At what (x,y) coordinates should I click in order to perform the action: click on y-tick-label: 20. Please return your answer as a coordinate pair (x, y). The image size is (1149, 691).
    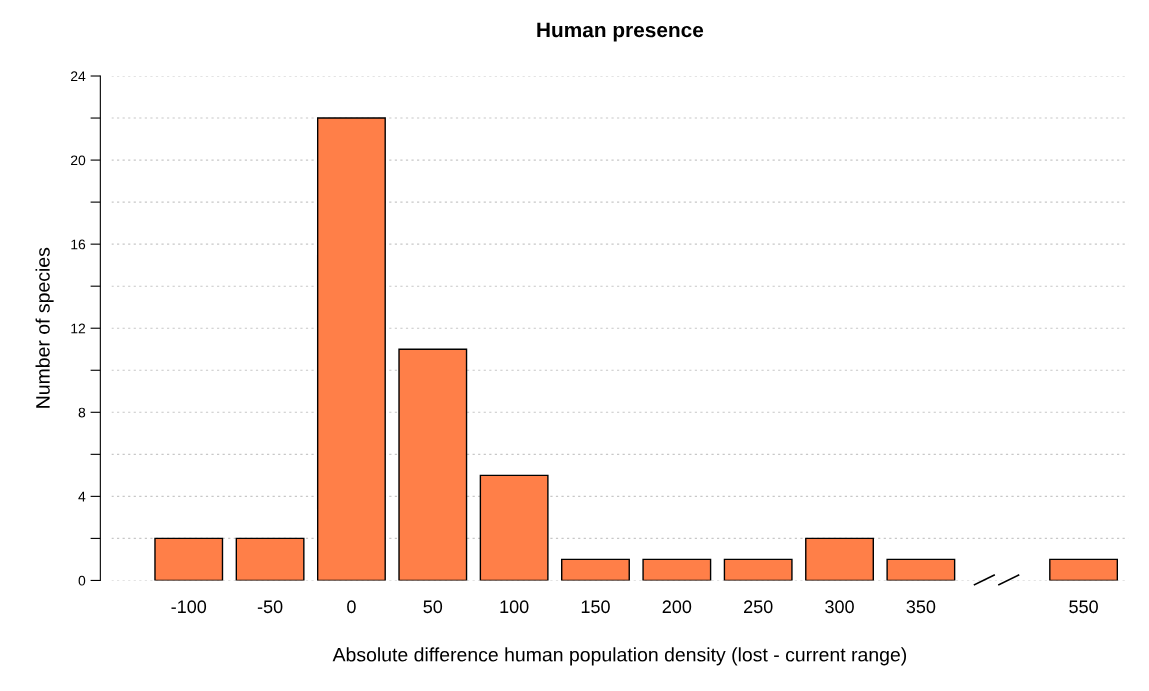
    Looking at the image, I should click on (78, 160).